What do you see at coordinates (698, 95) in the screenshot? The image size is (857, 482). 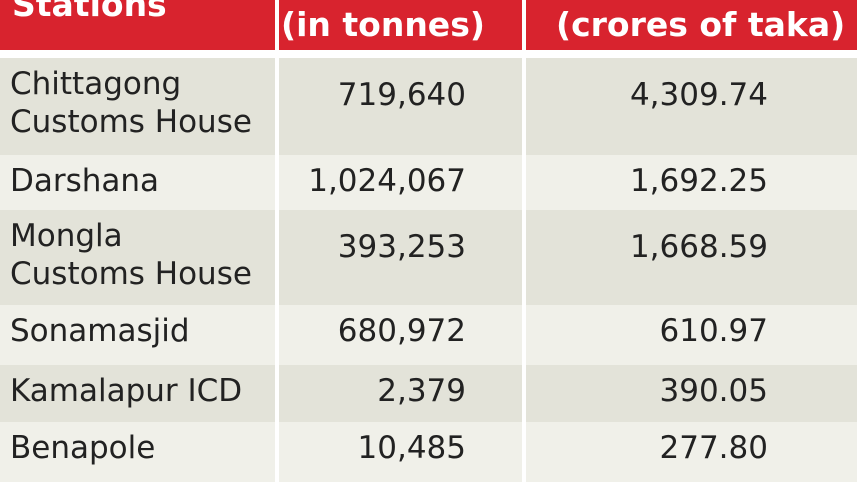 I see `crores-cell: 4,309.74` at bounding box center [698, 95].